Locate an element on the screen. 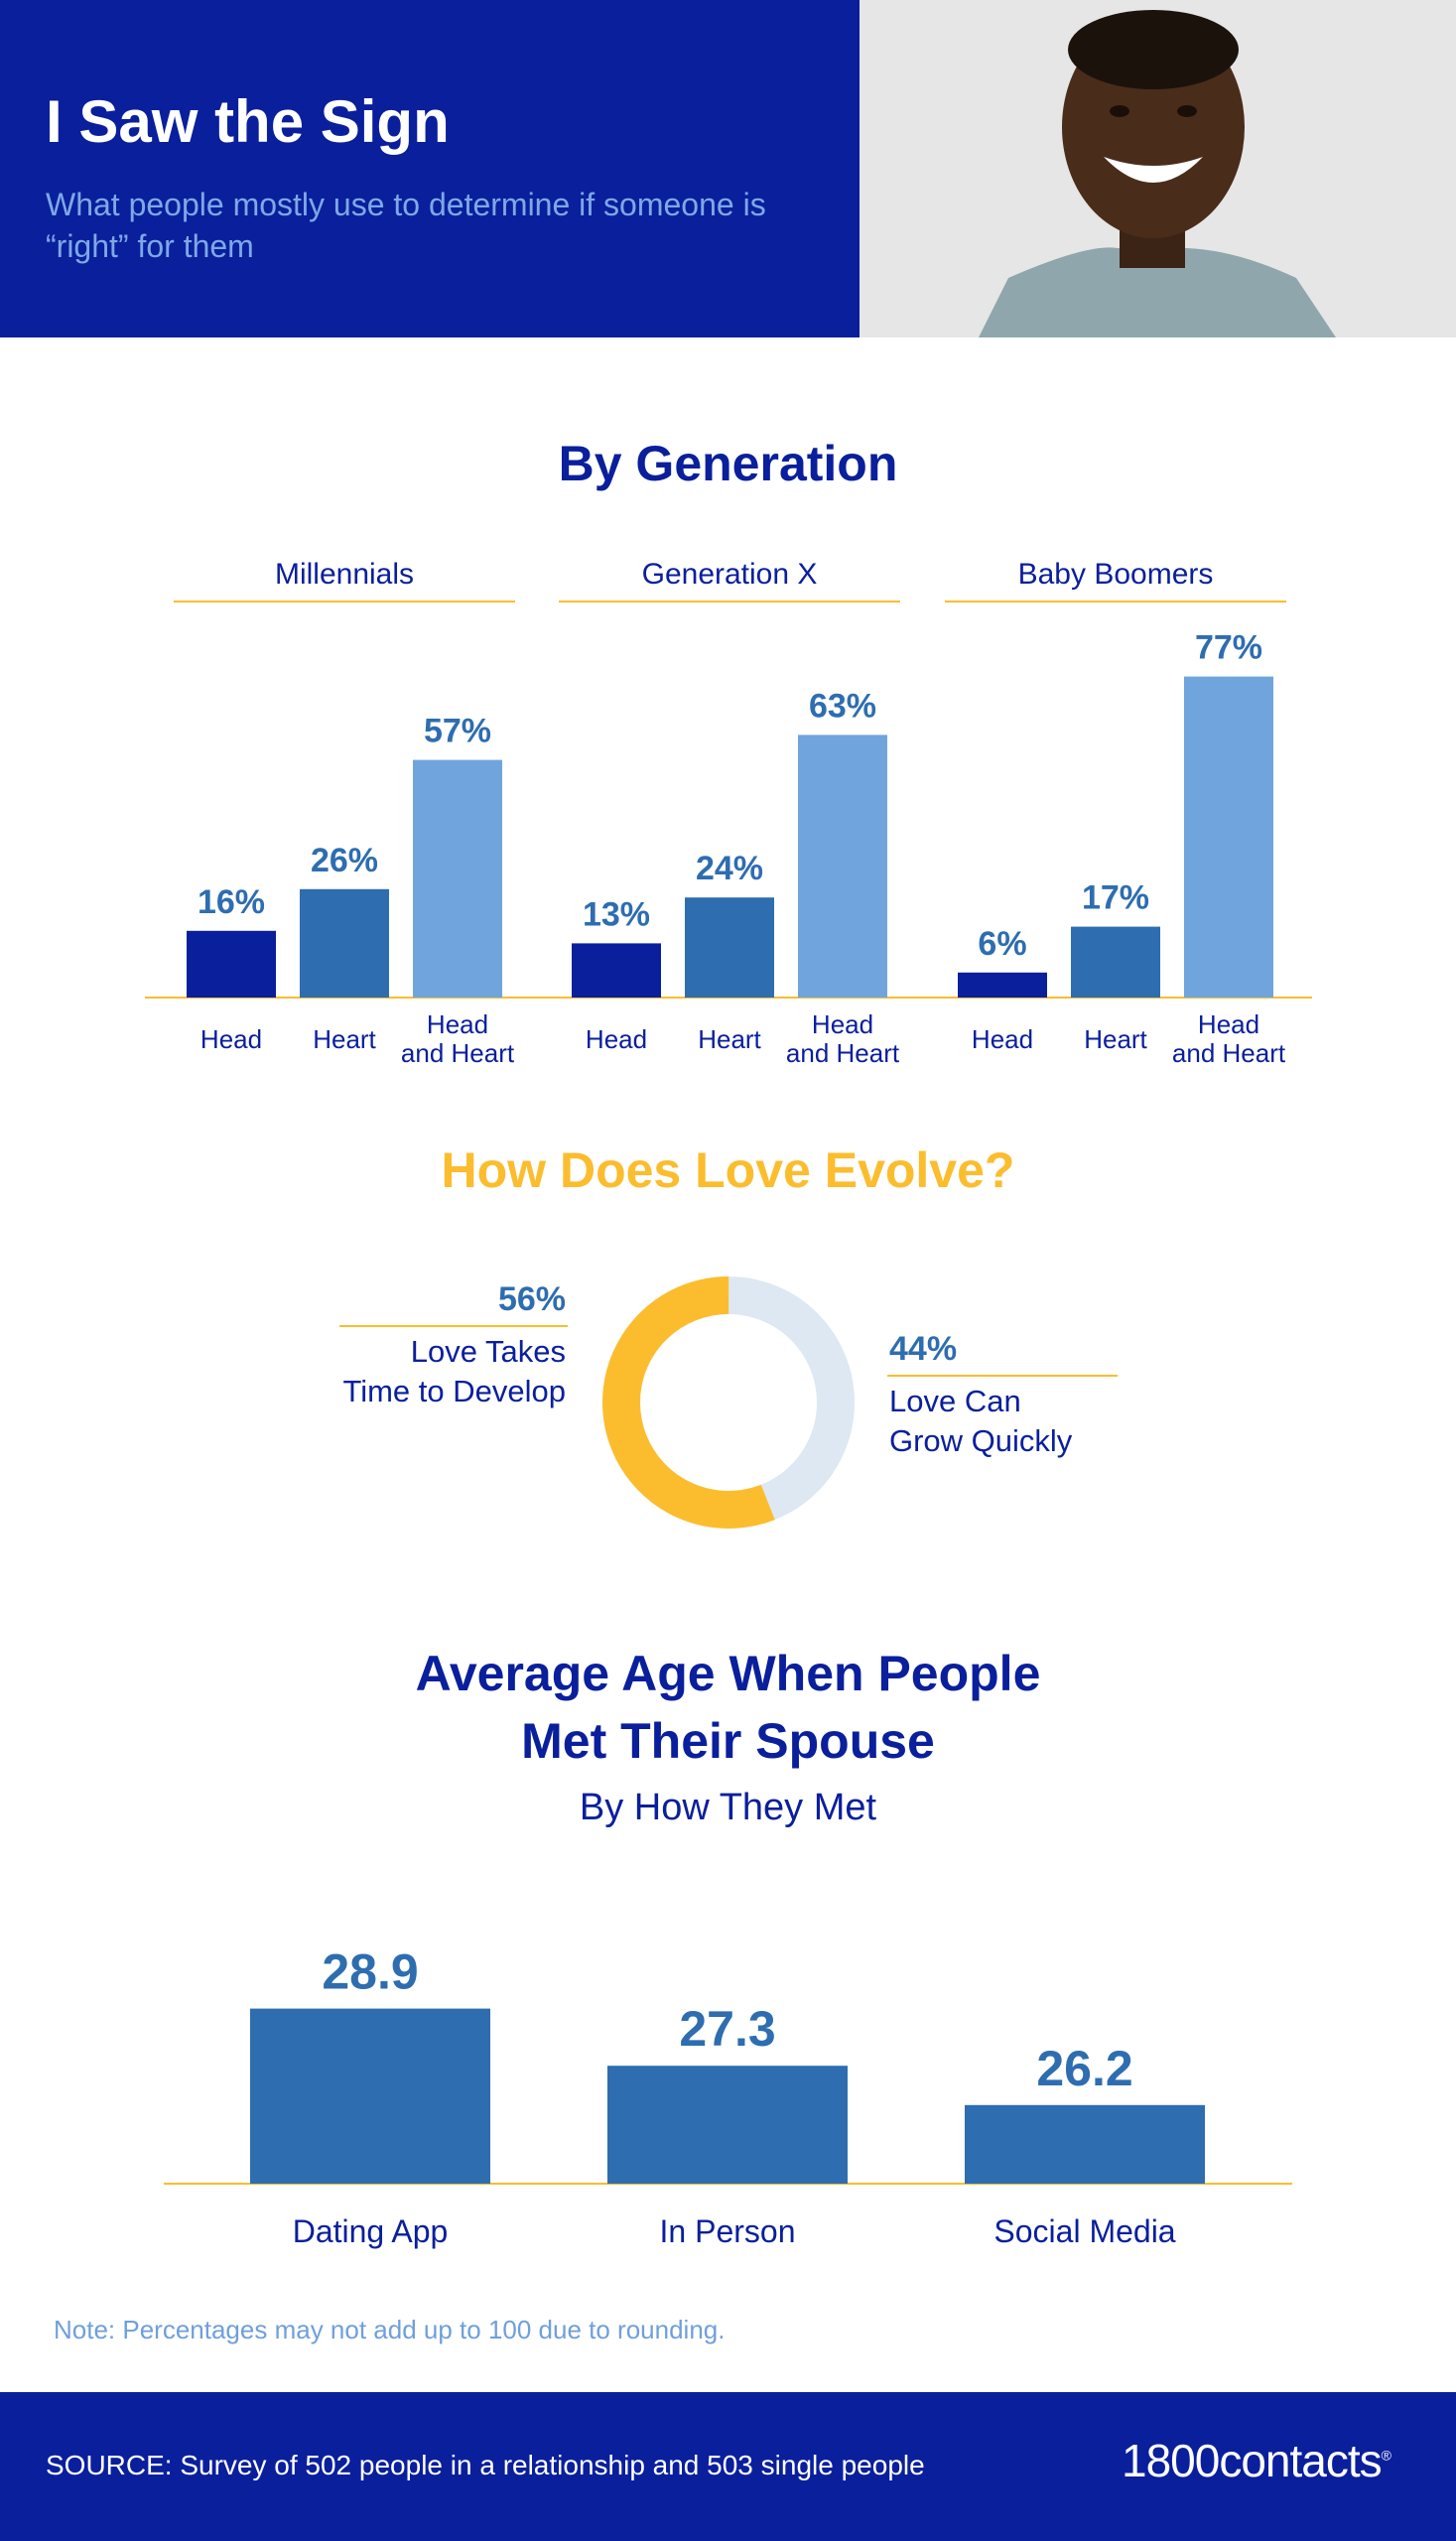  brand-name: 1800contacts is located at coordinates (1252, 2460).